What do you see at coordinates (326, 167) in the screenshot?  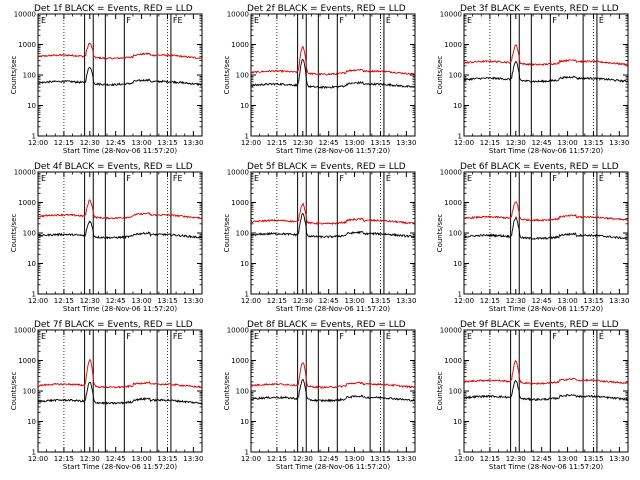 I see `panel-title: Det 5f BLACK = Events, RED = LLD` at bounding box center [326, 167].